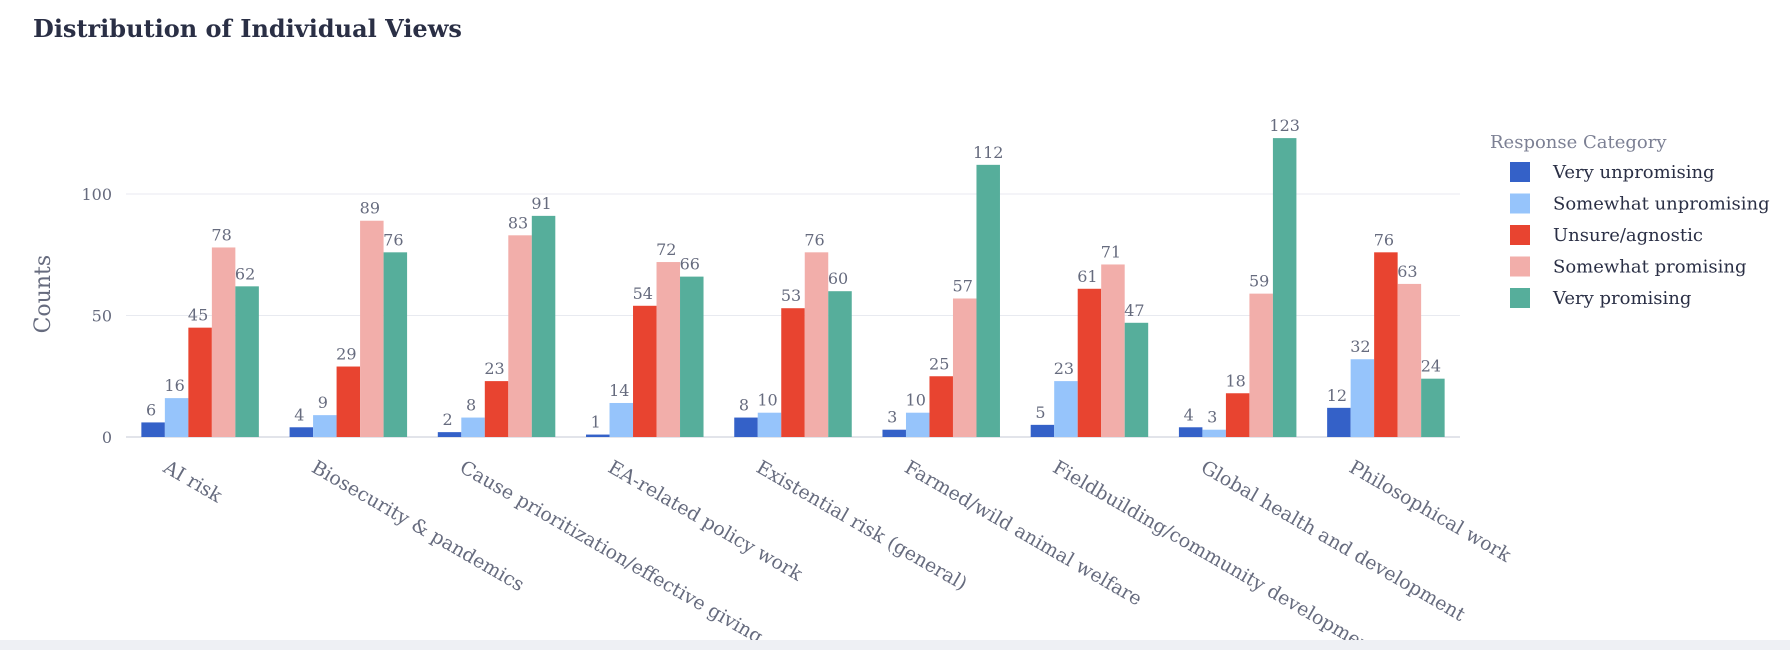 Image resolution: width=1790 pixels, height=650 pixels. Describe the element at coordinates (744, 405) in the screenshot. I see `data-label: 8` at that location.